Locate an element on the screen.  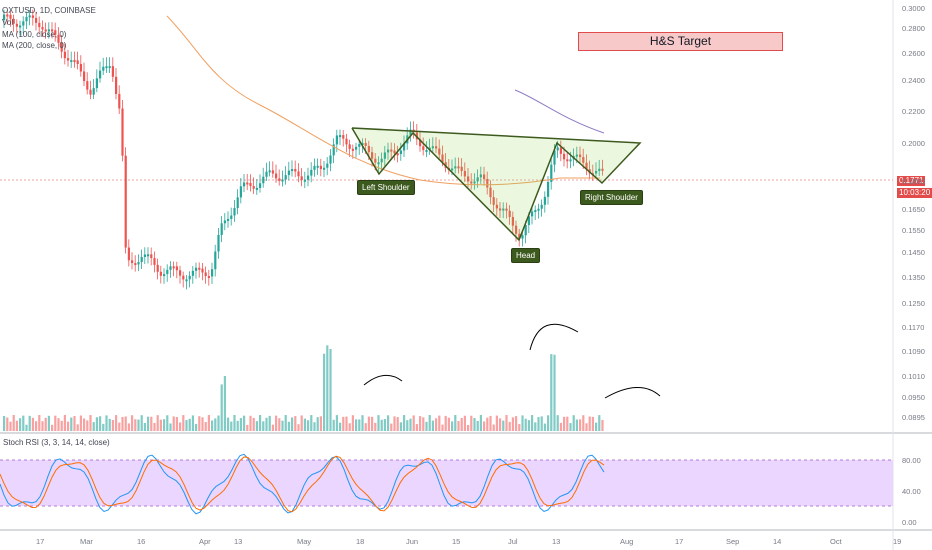
stoch-band is located at coordinates (446, 483).